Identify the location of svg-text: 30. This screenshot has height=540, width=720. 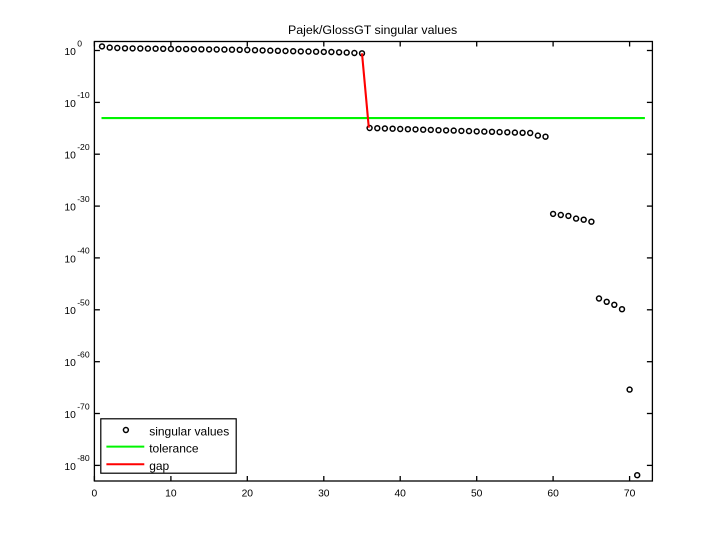
(324, 494).